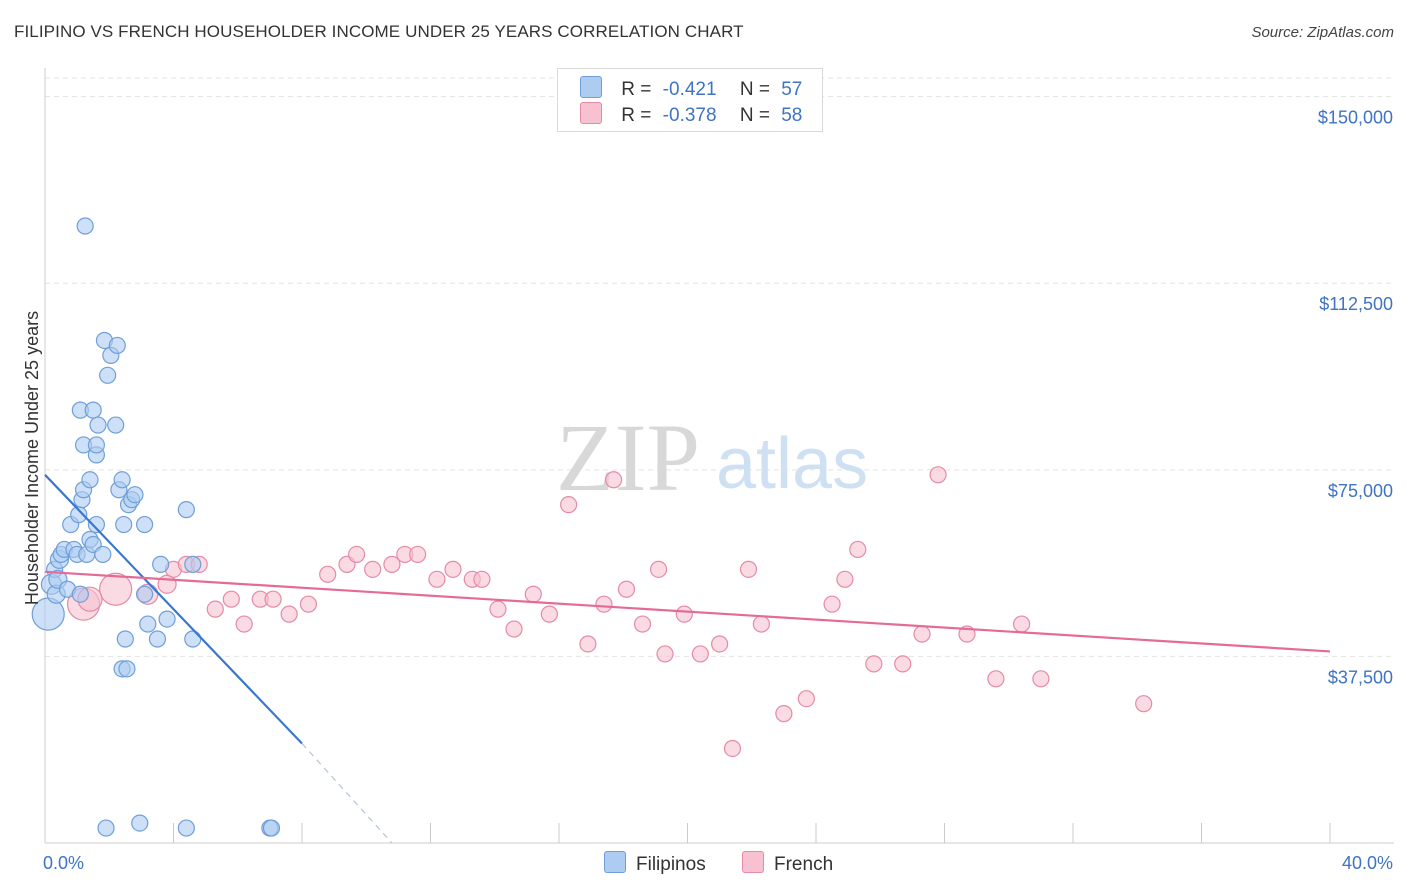  Describe the element at coordinates (792, 464) in the screenshot. I see `watermark-atlas: atlas` at that location.